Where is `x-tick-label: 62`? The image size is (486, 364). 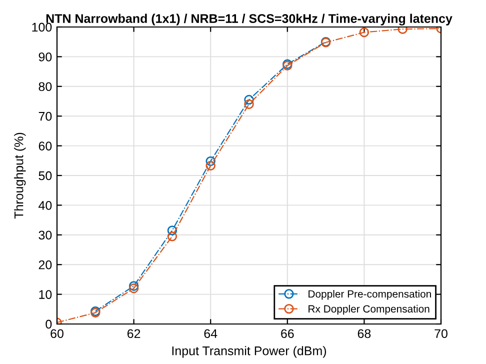
x-tick-label: 62 is located at coordinates (133, 333).